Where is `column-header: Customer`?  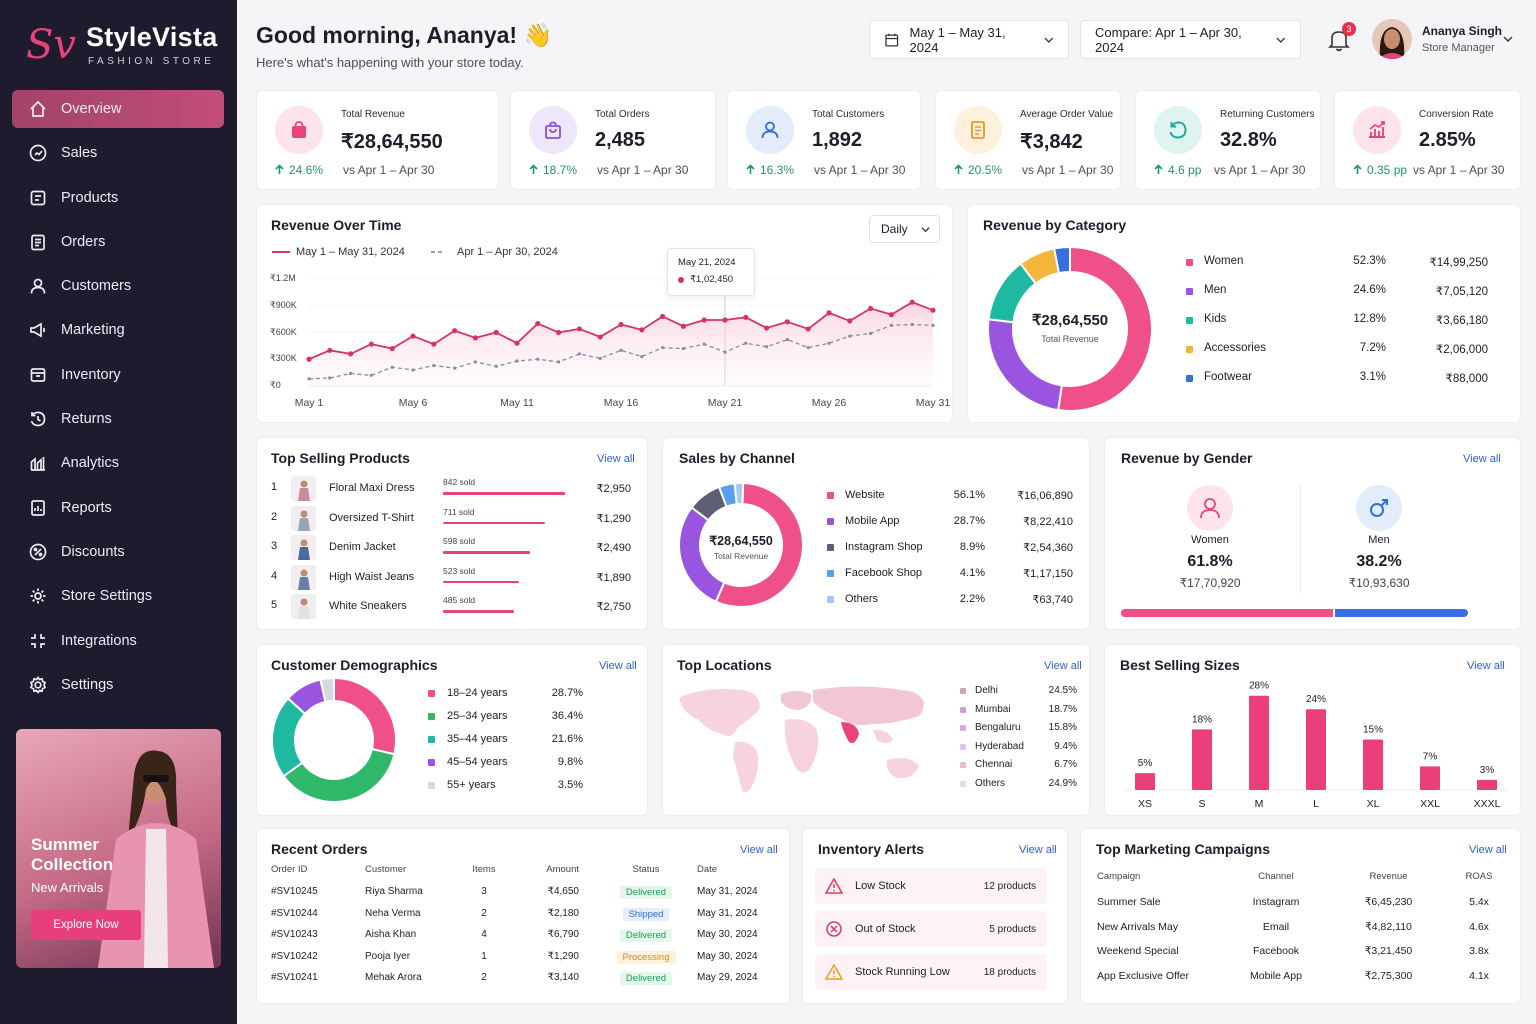
column-header: Customer is located at coordinates (386, 869).